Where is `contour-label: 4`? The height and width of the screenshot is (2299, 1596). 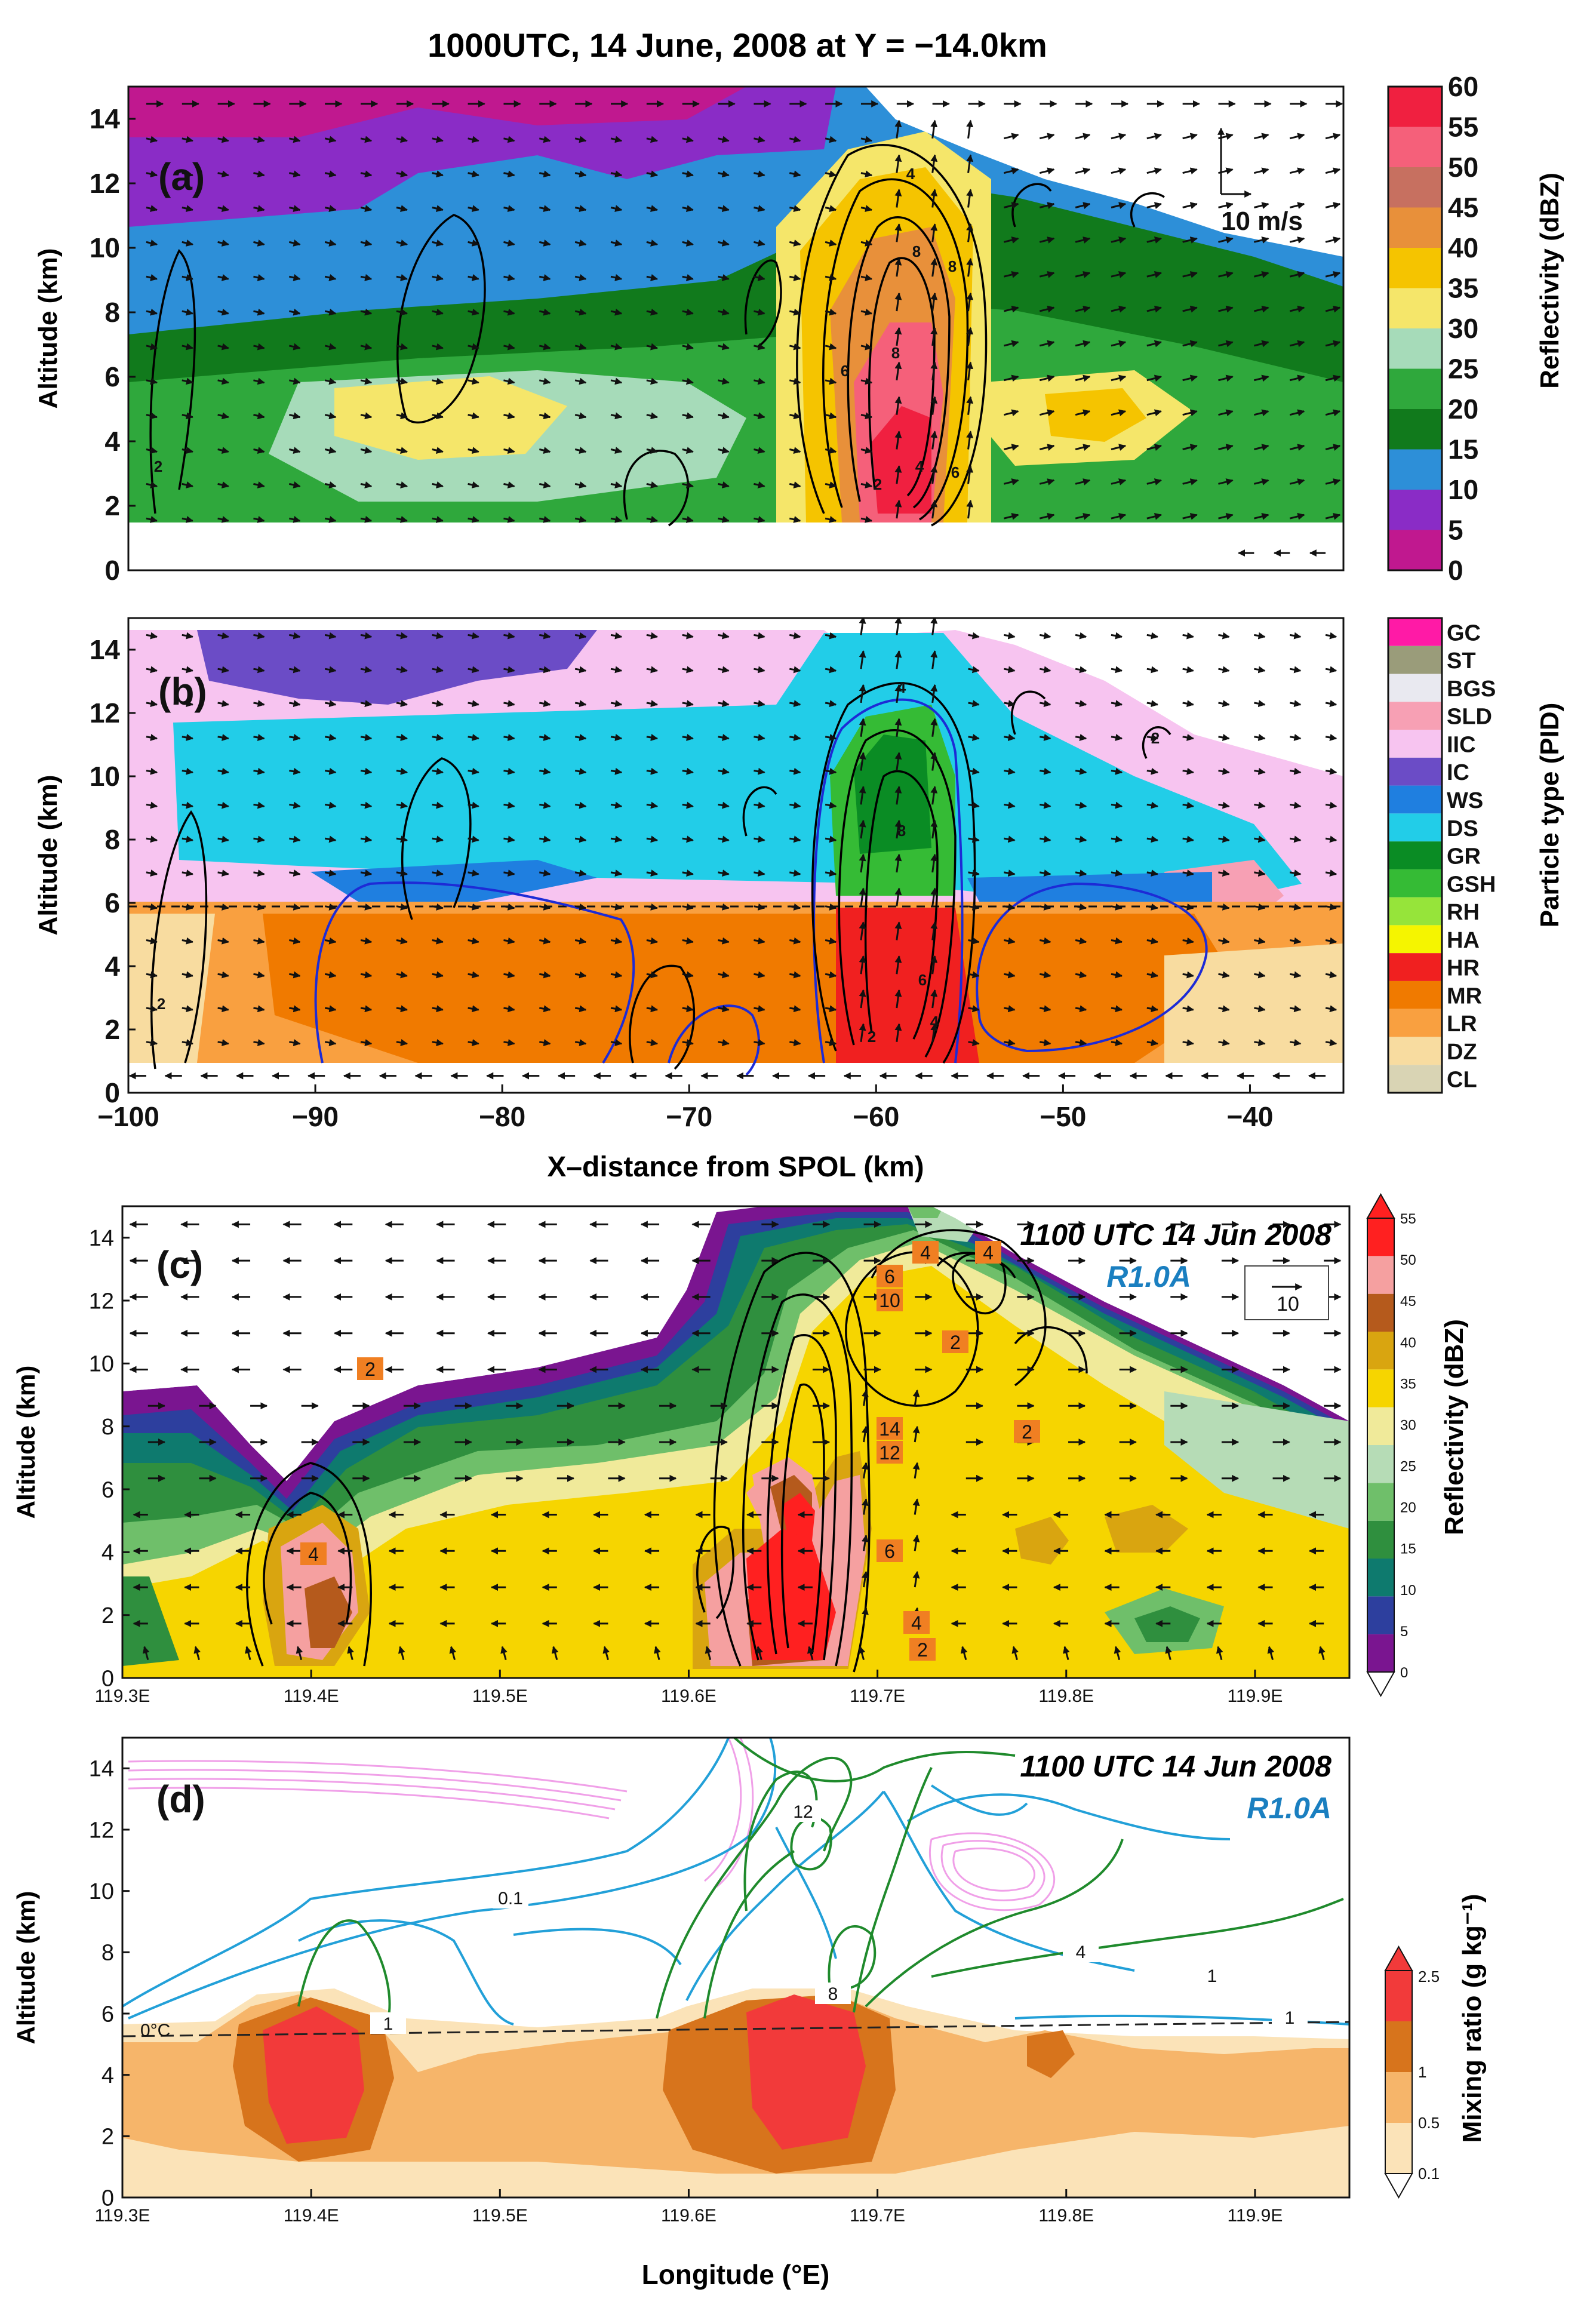 contour-label: 4 is located at coordinates (988, 1253).